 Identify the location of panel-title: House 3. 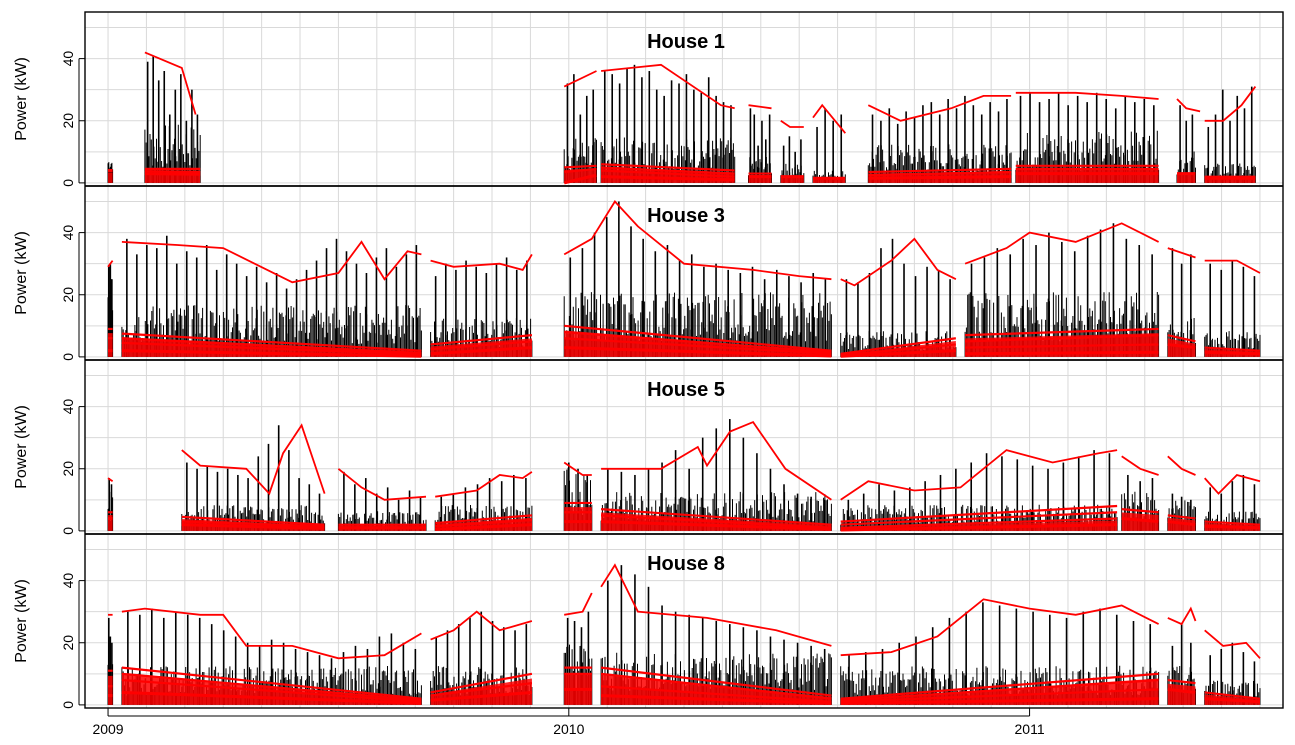
(686, 216).